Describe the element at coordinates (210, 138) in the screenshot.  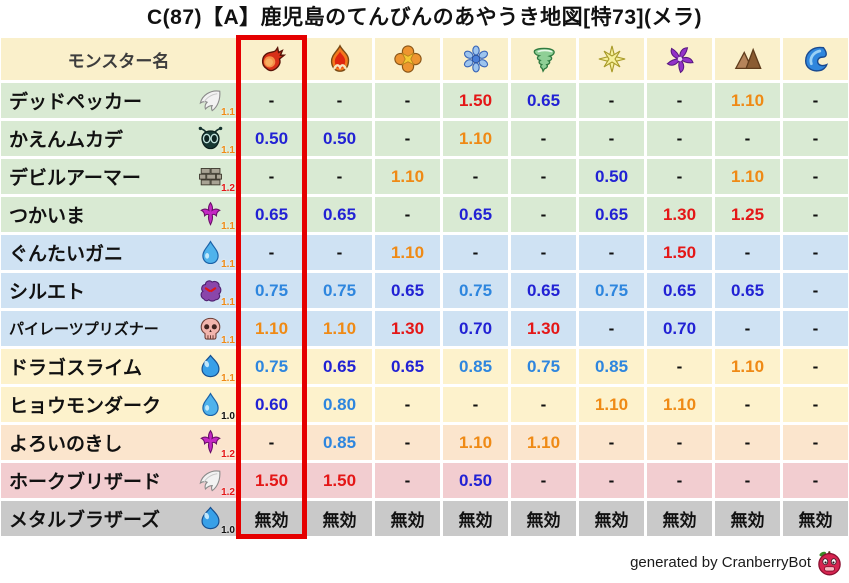
I see `bug-icon` at that location.